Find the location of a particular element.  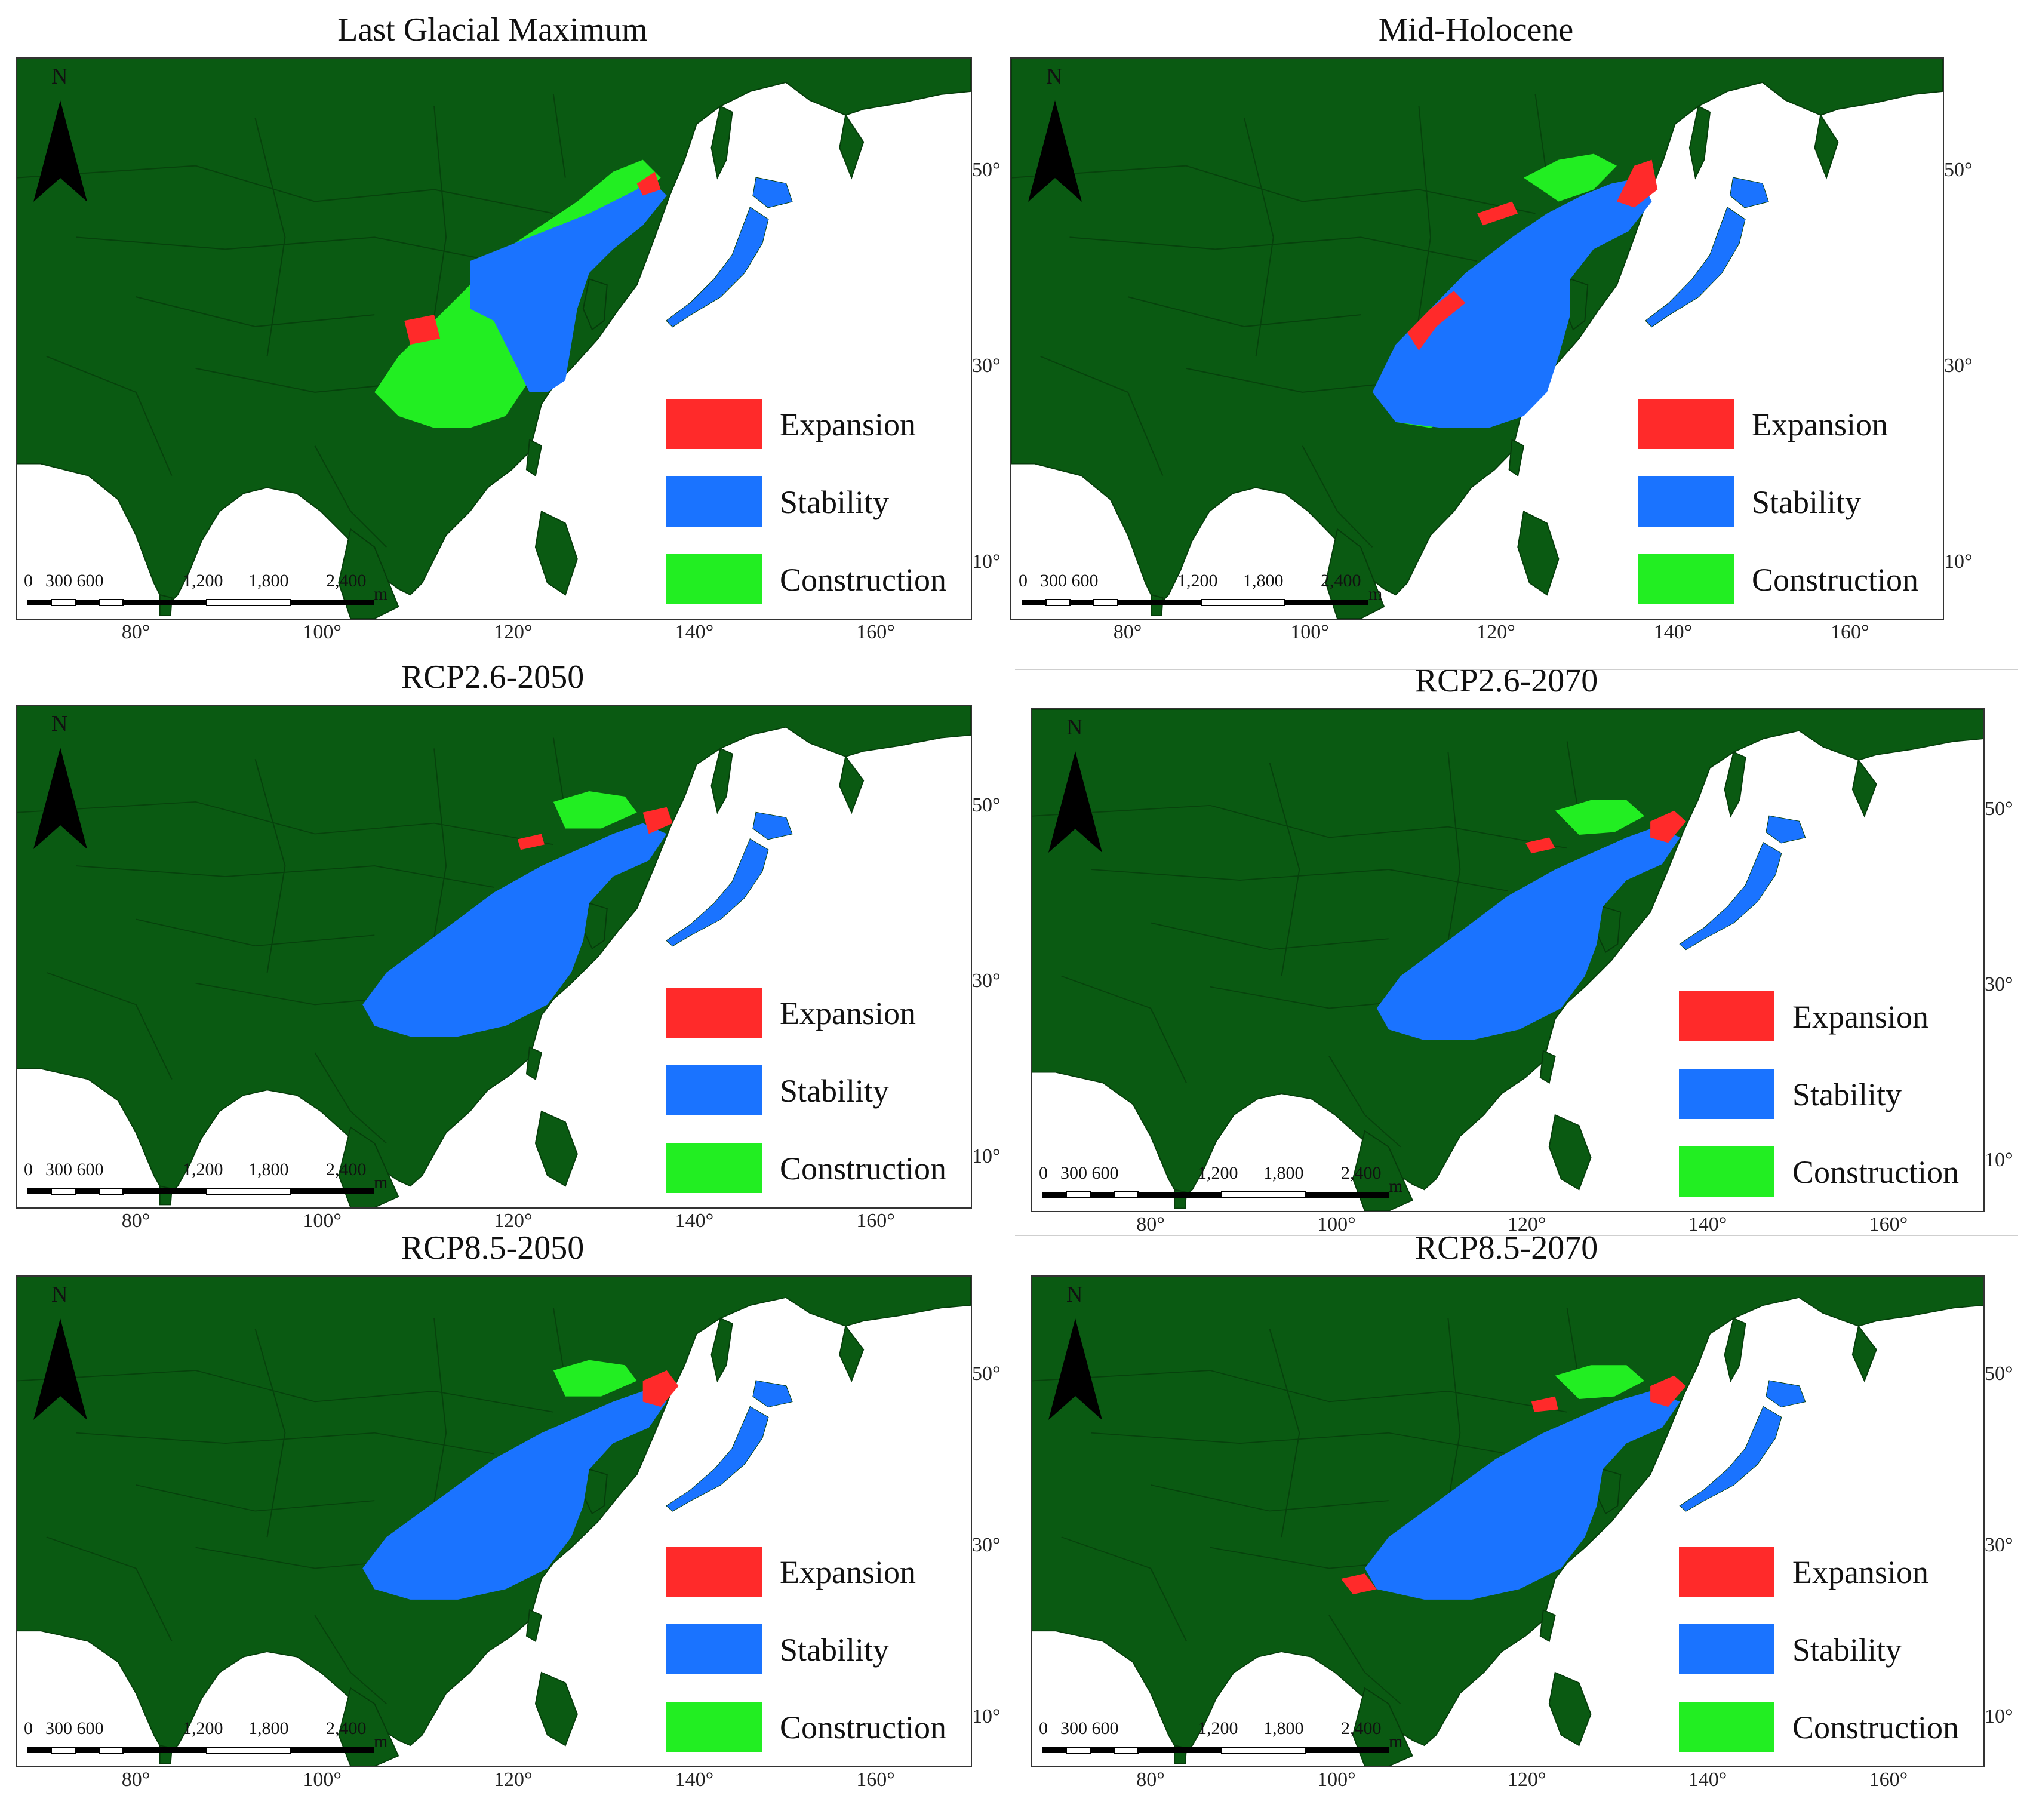

panel-title: Last Glacial Maximum is located at coordinates (492, 29).